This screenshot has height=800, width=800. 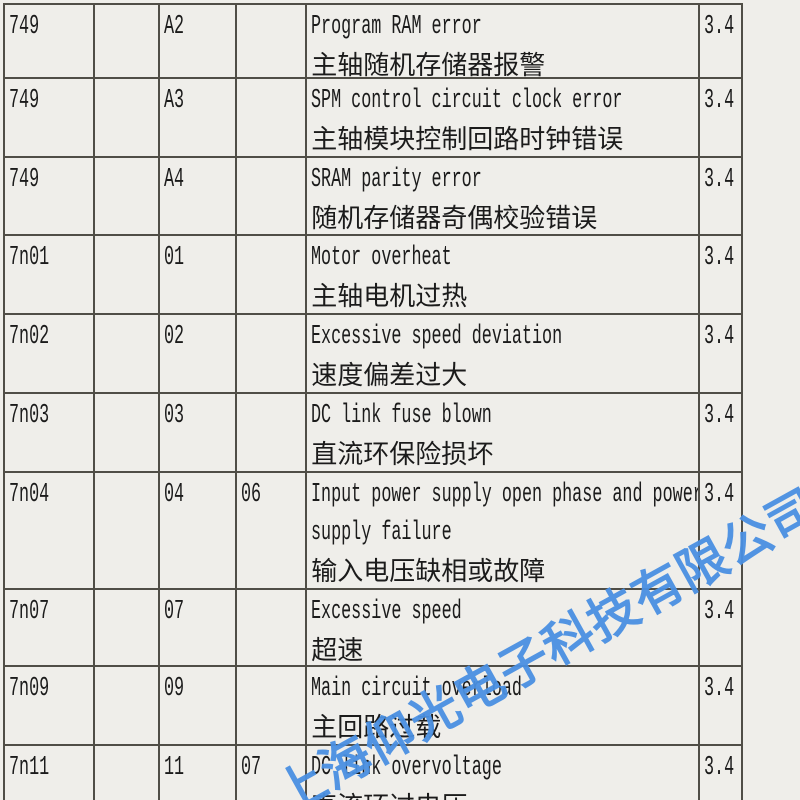 I want to click on description-english-line: Program RAM error, so click(x=396, y=27).